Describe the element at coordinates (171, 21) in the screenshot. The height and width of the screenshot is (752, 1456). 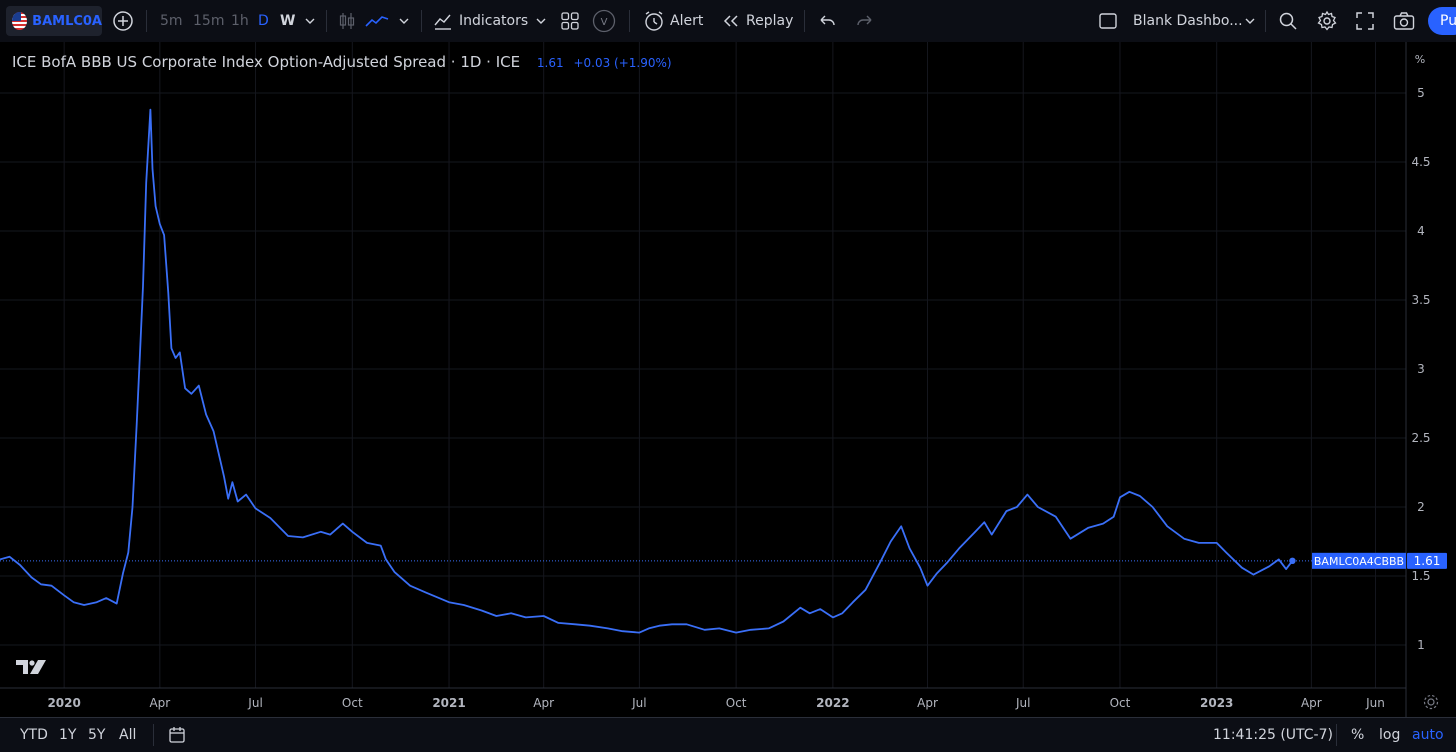
I see `timeframe-5m: 5m` at that location.